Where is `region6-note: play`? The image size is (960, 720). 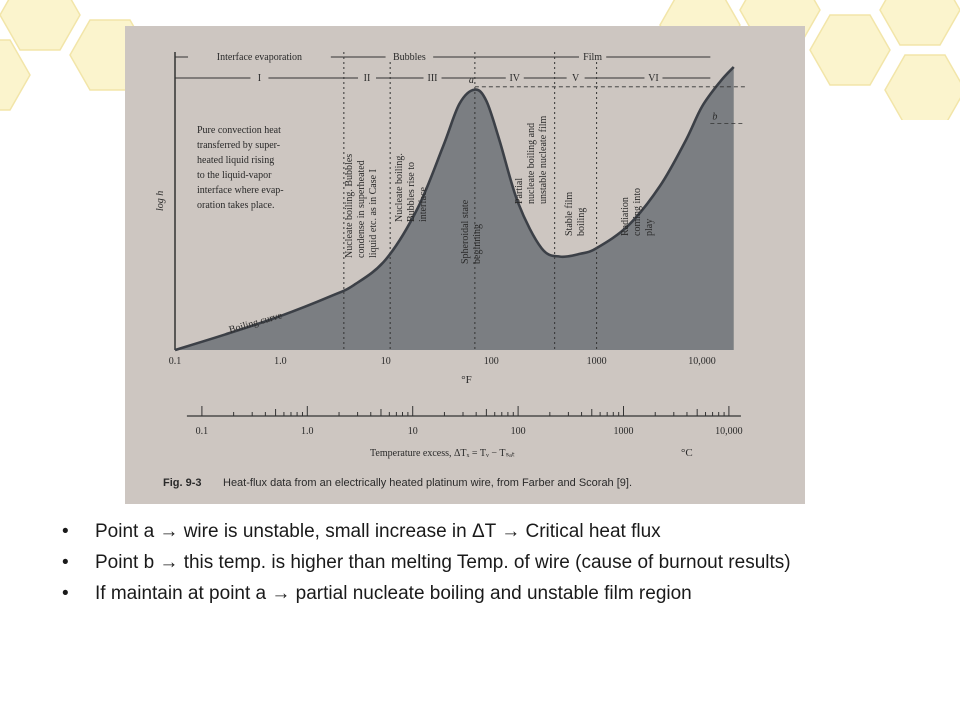
region6-note: play is located at coordinates (649, 227).